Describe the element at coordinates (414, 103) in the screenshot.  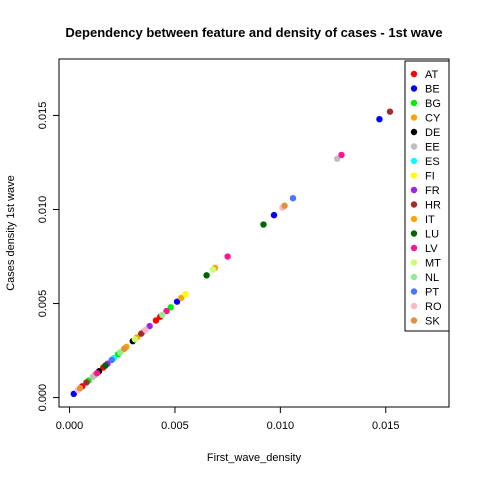
I see `legend-marker-bg` at that location.